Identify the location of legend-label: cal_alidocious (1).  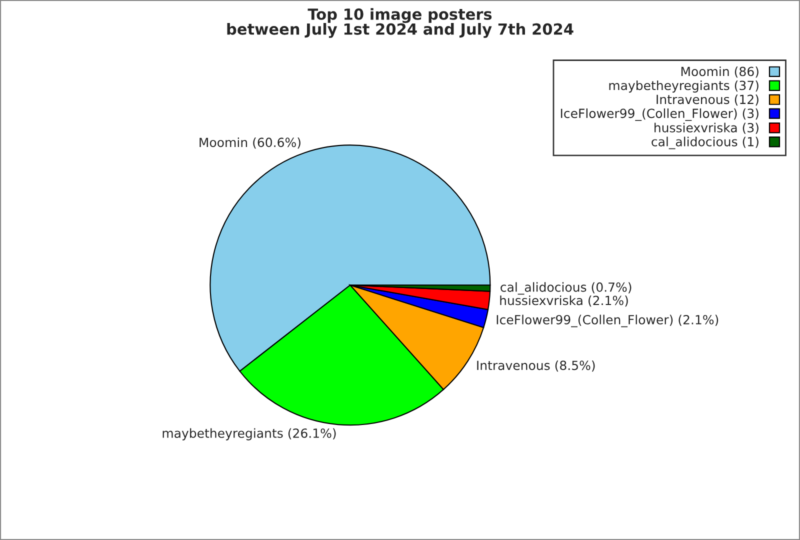
(705, 143).